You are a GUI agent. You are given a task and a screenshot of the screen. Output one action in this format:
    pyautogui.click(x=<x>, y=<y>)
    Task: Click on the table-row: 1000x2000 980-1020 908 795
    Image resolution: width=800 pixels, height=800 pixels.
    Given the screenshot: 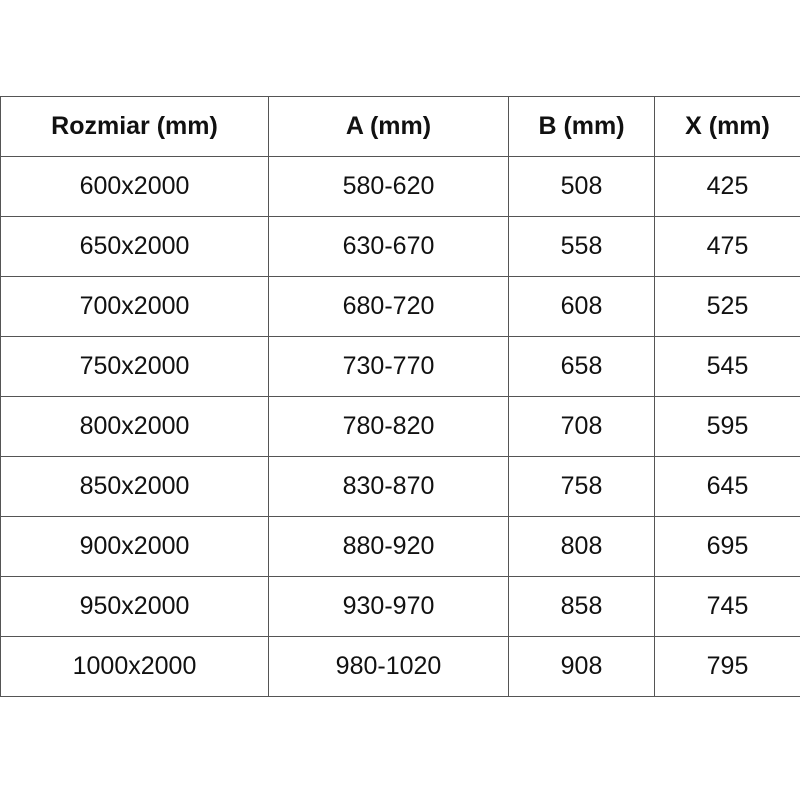 What is the action you would take?
    pyautogui.click(x=400, y=666)
    